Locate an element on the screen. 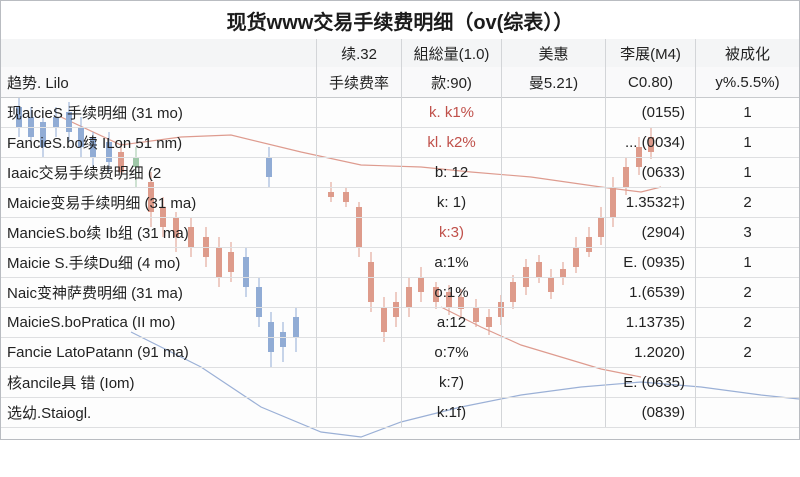 The height and width of the screenshot is (477, 800). row-col3: k:1f) is located at coordinates (452, 412).